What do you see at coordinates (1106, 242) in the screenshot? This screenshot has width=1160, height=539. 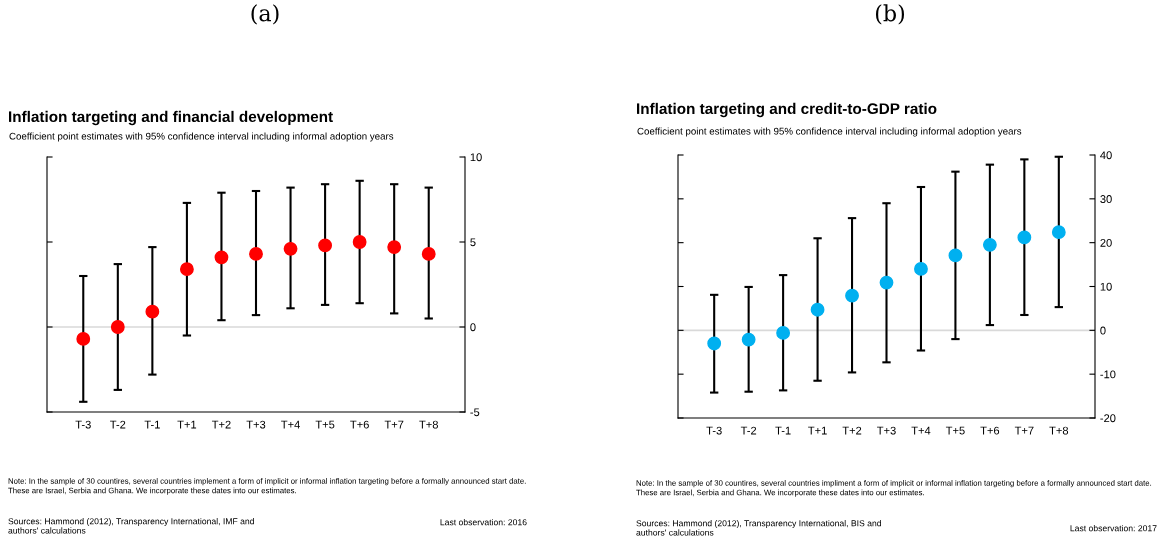 I see `y-tick-label: 20` at bounding box center [1106, 242].